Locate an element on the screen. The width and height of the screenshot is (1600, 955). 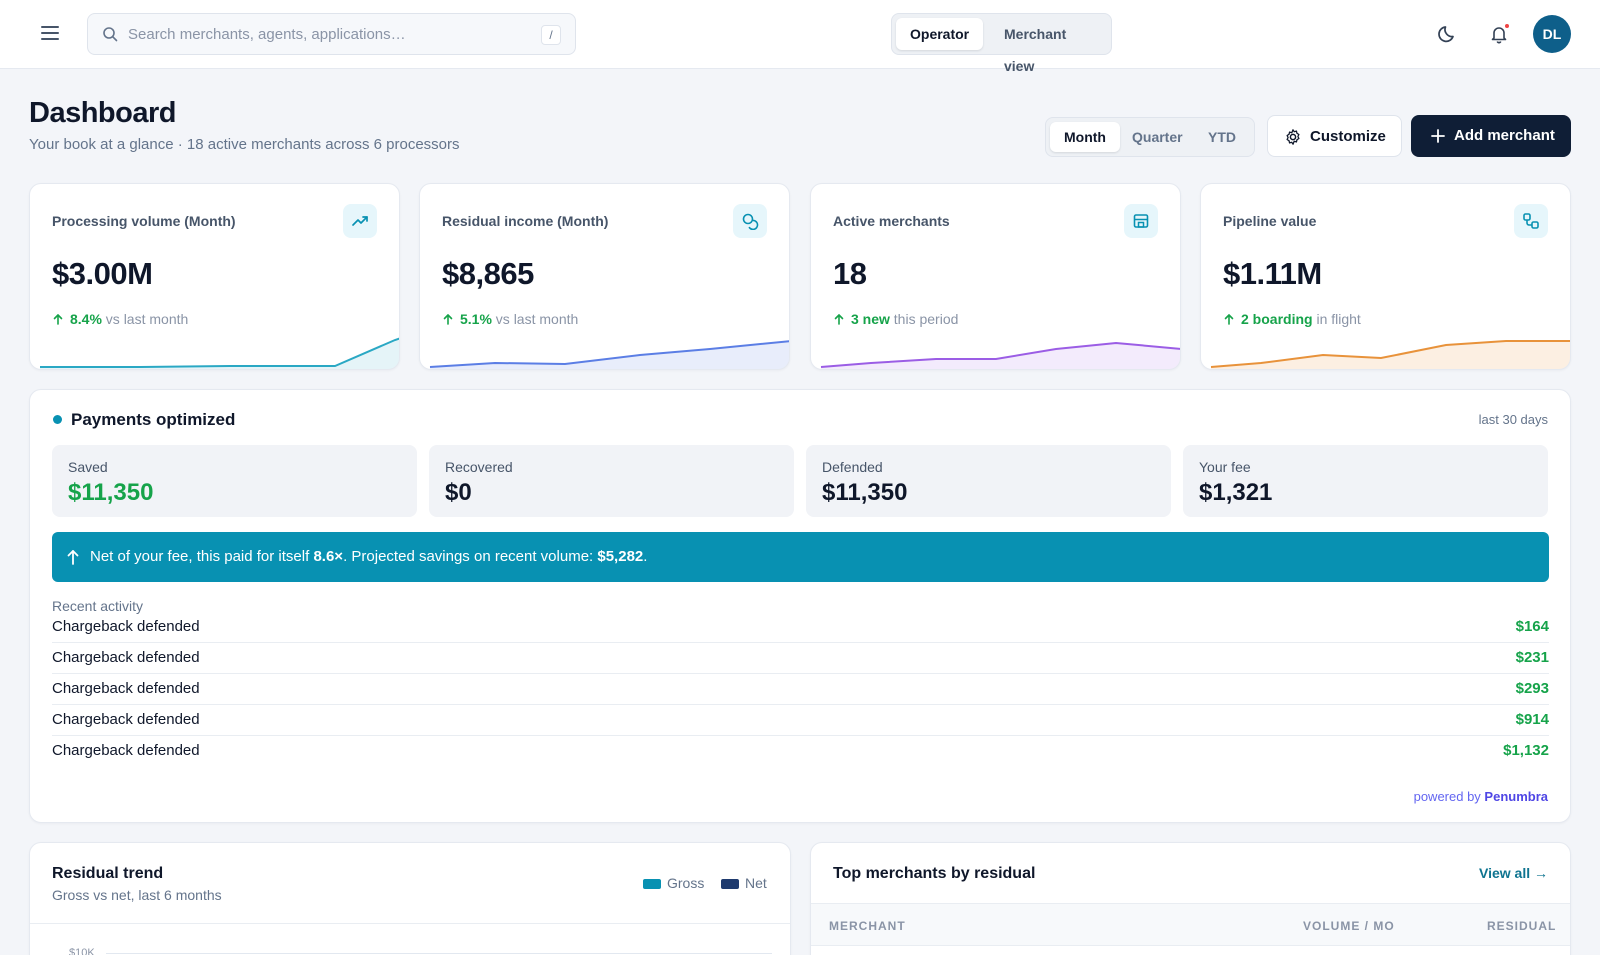
table-header: MERCHANT VOLUME / MO RESIDUAL is located at coordinates (1190, 925).